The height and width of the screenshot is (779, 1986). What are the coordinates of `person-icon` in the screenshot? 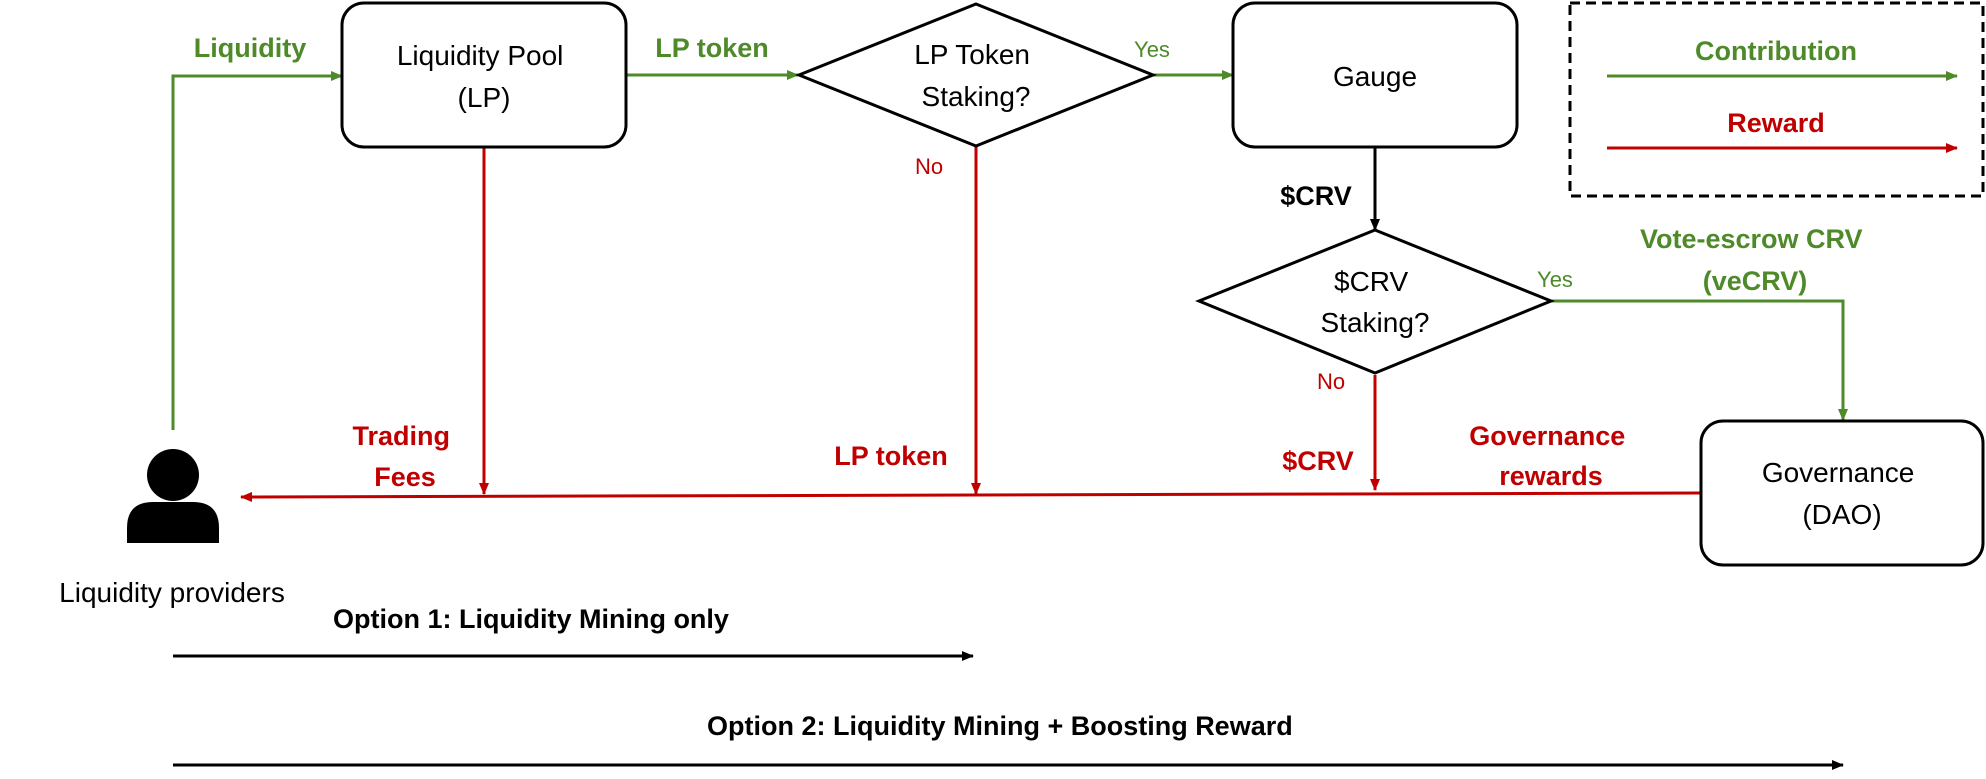 It's located at (173, 496).